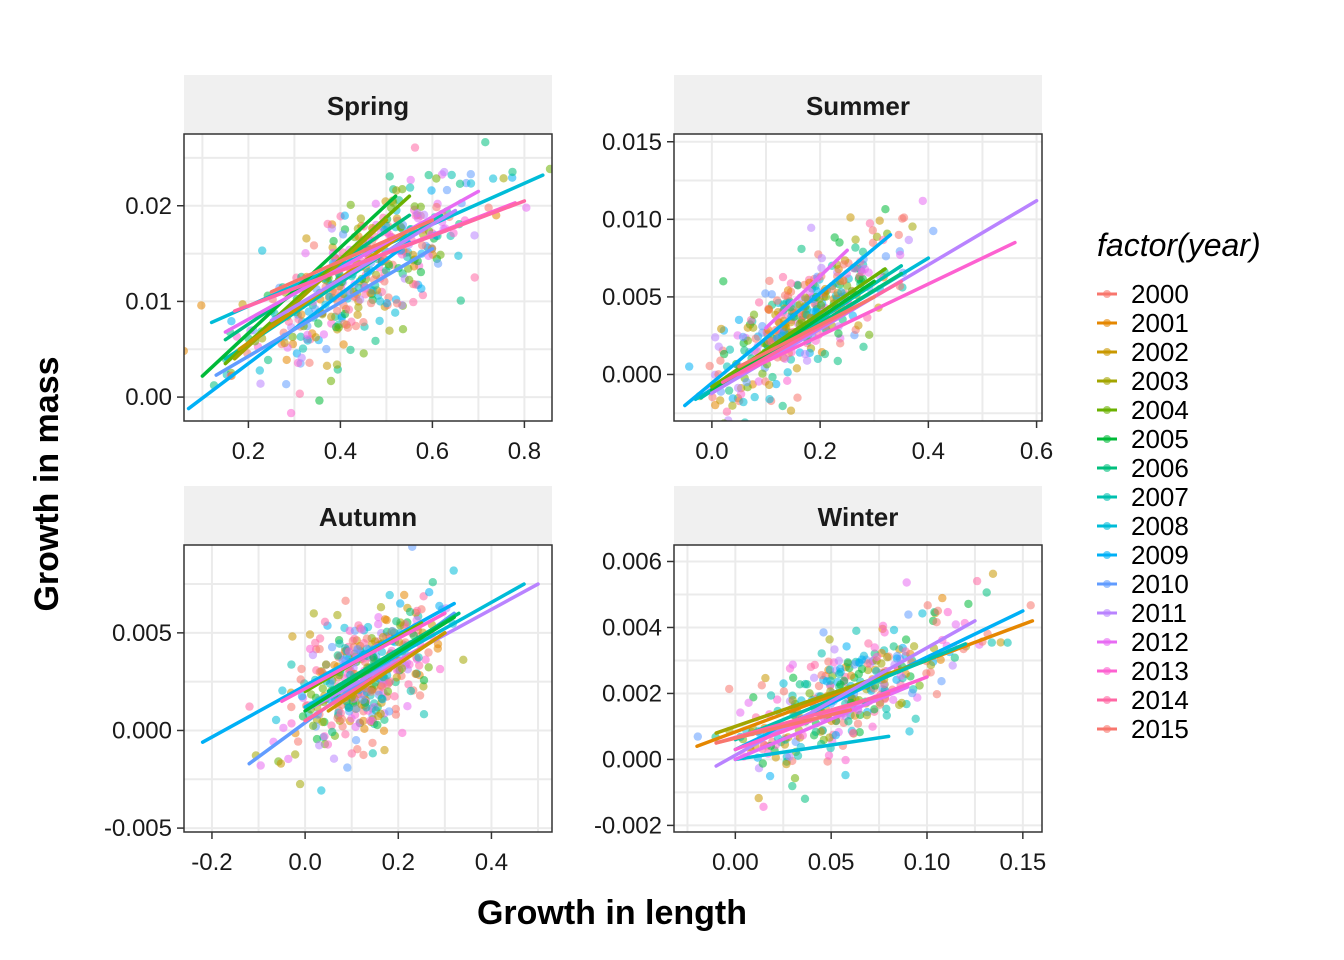  I want to click on panel-border, so click(368, 688).